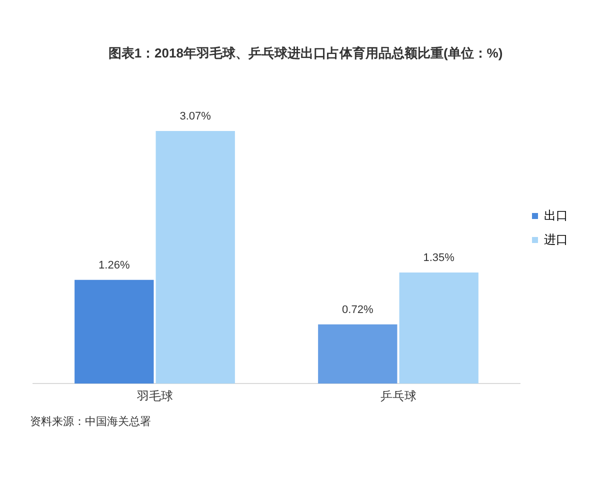 This screenshot has height=480, width=600. I want to click on text: 资料来源：中国海关总署, so click(90, 421).